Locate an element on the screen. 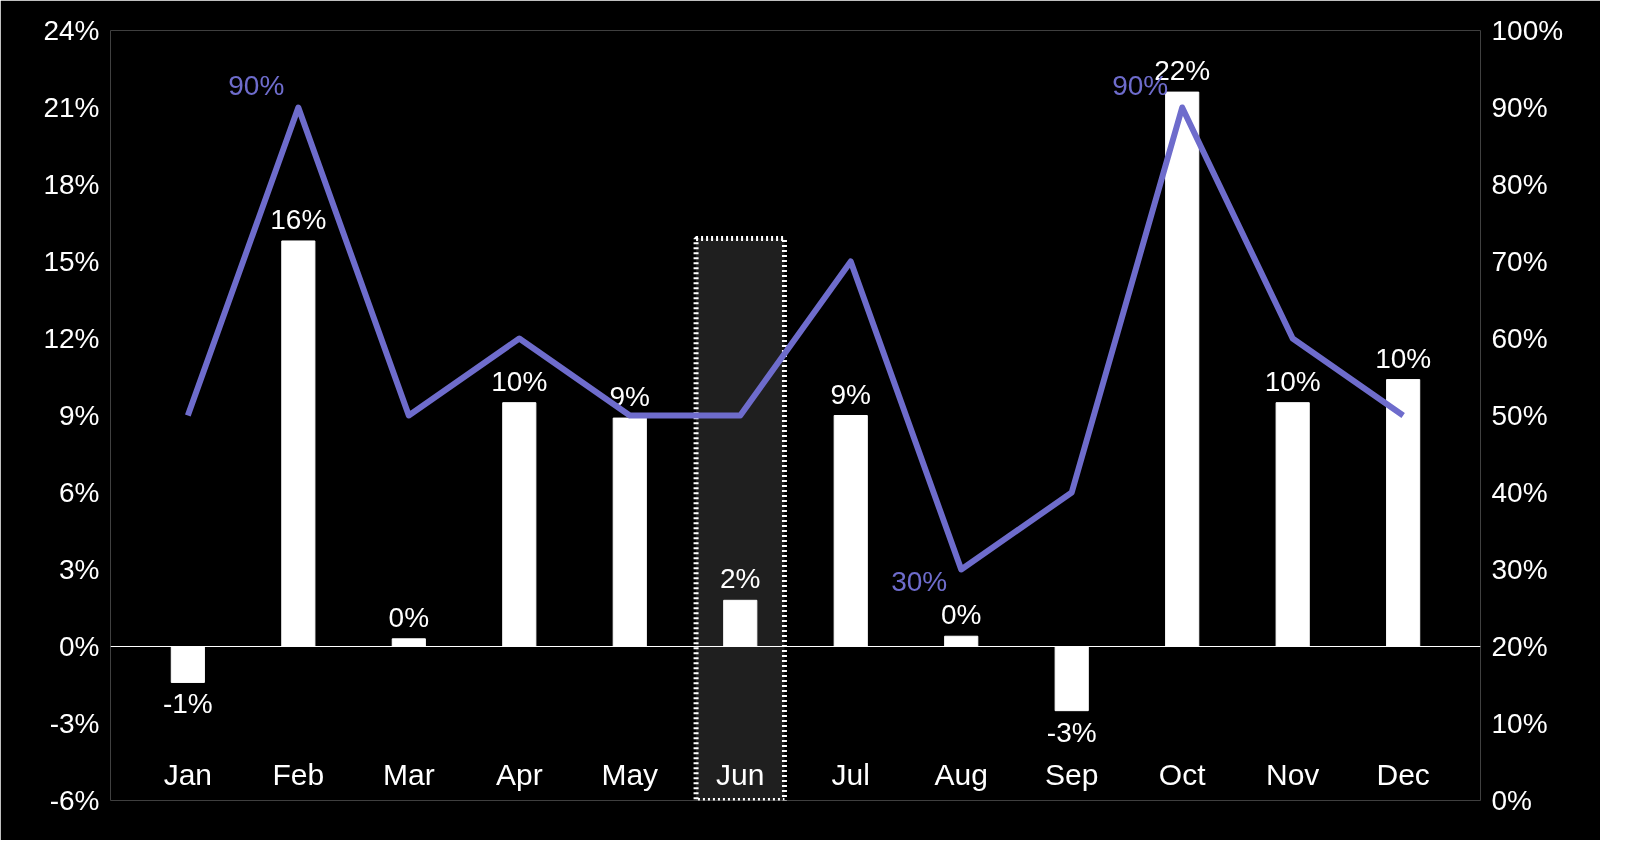 This screenshot has width=1632, height=862. data-label: 90% is located at coordinates (256, 85).